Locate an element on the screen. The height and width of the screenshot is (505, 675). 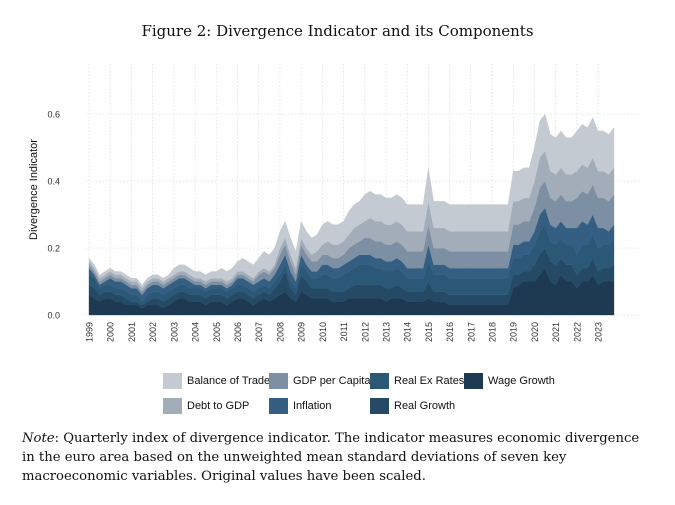
legend-label: Balance of Trade is located at coordinates (229, 381).